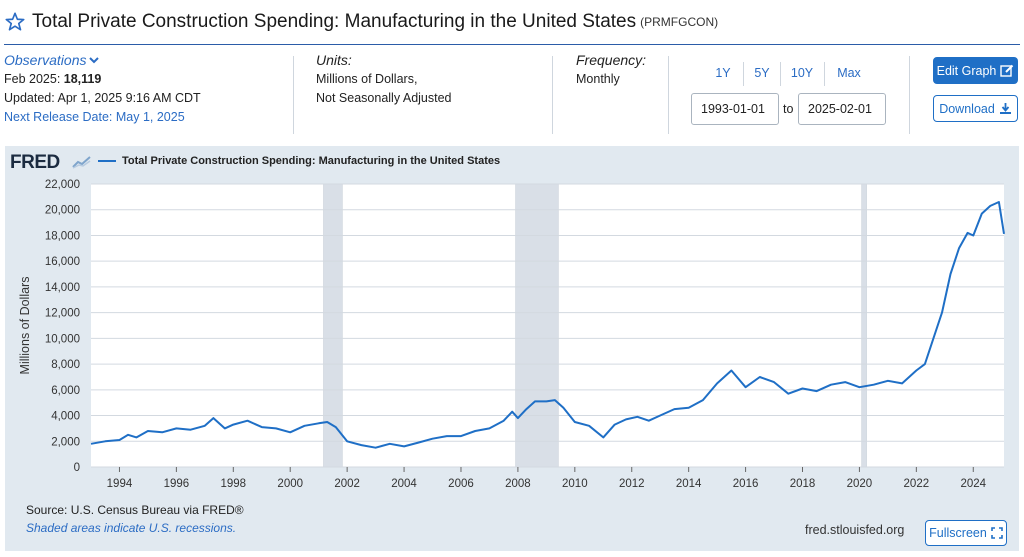  What do you see at coordinates (65, 391) in the screenshot?
I see `y-tick-label: 6,000` at bounding box center [65, 391].